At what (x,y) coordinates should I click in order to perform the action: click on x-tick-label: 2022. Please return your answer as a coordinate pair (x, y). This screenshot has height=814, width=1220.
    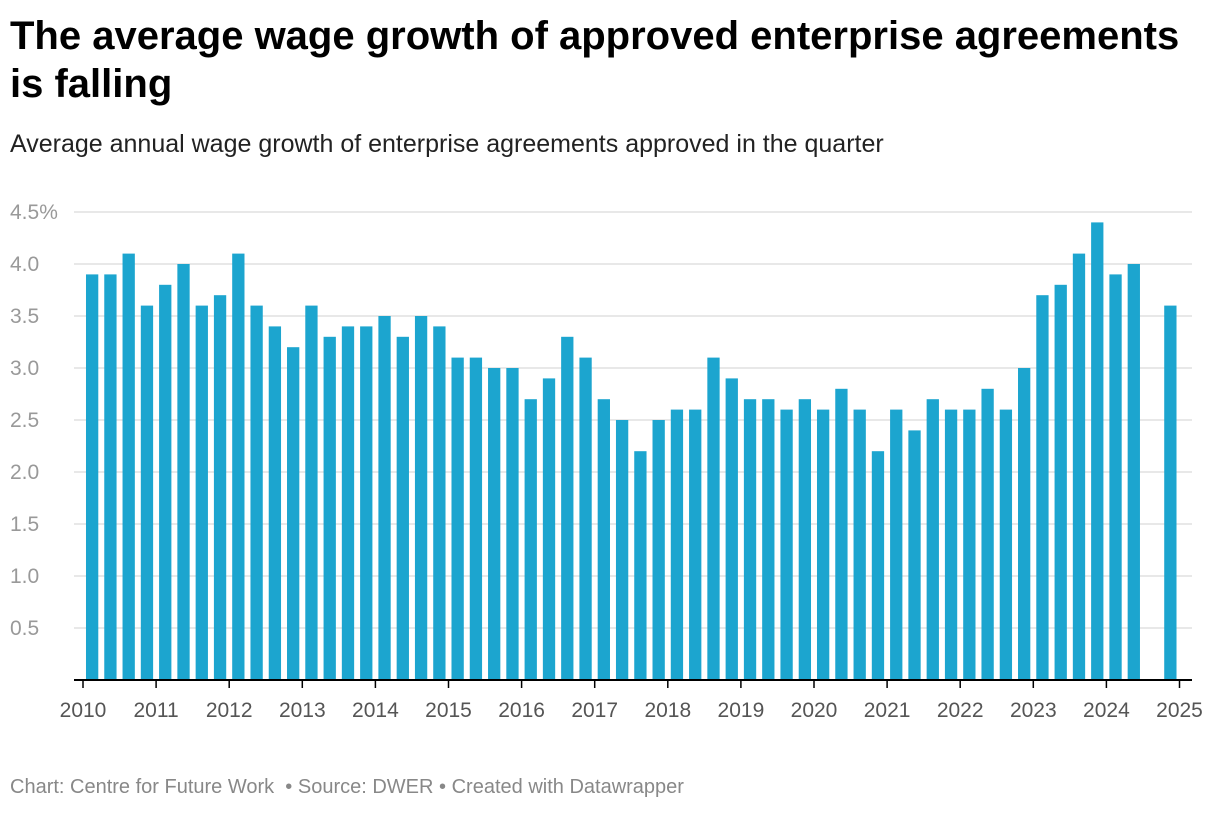
    Looking at the image, I should click on (960, 710).